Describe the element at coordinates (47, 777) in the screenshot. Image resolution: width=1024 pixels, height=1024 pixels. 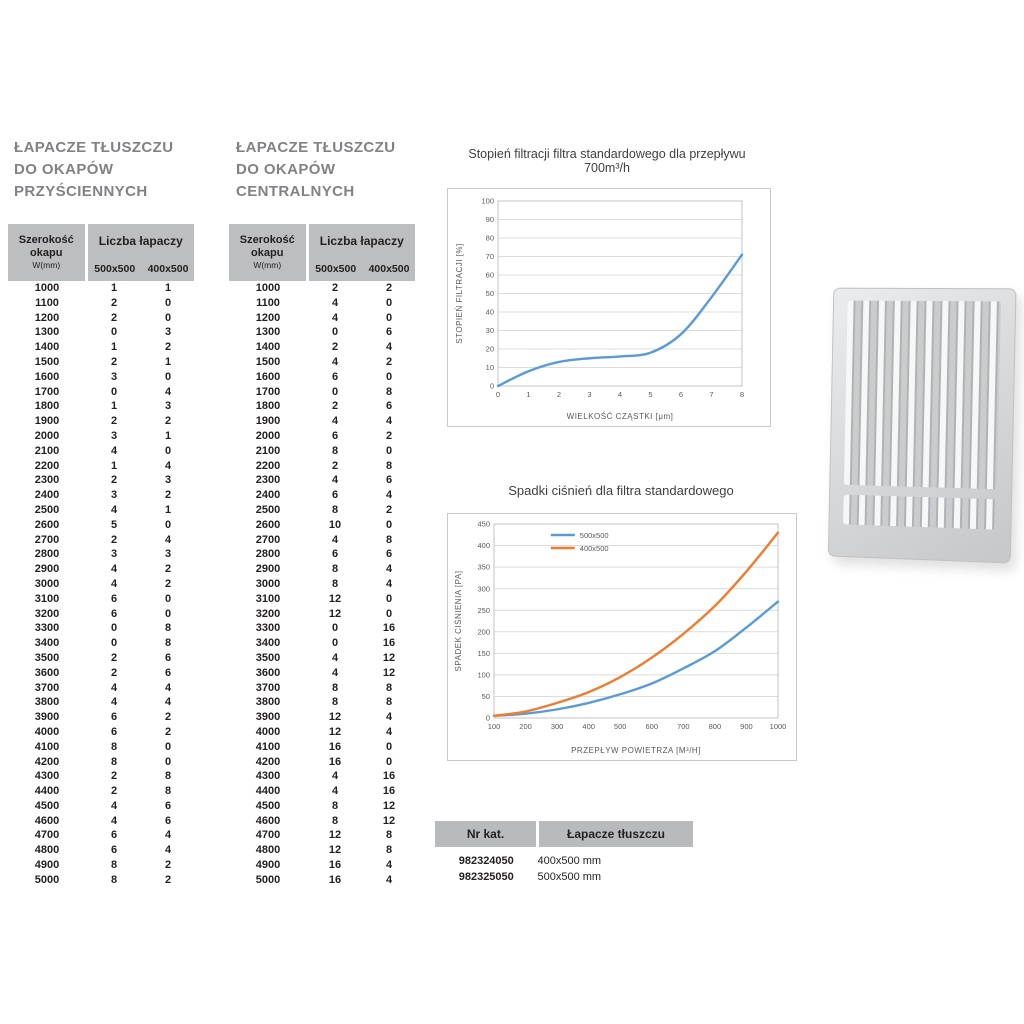
I see `hood-width-cell: 4300` at that location.